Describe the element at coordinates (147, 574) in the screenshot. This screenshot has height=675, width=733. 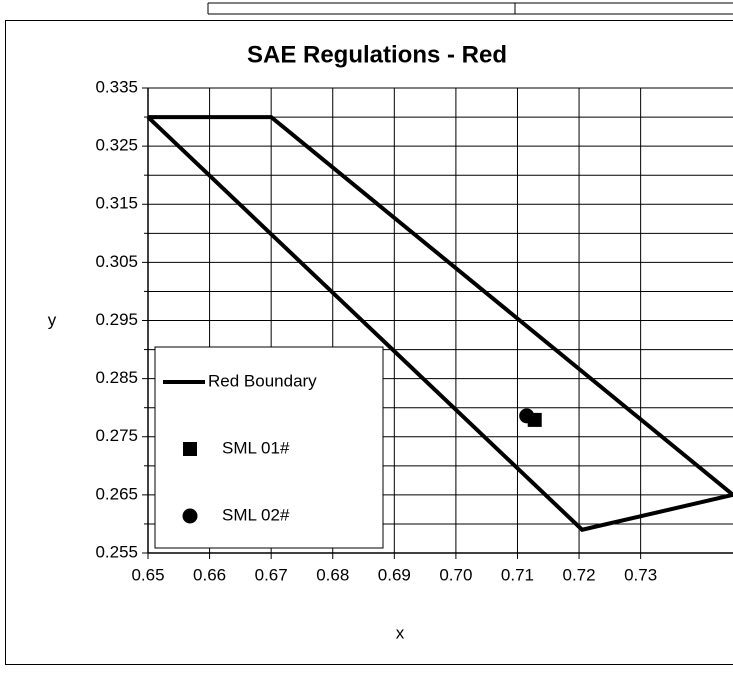
I see `x-tick-label: 0.65` at that location.